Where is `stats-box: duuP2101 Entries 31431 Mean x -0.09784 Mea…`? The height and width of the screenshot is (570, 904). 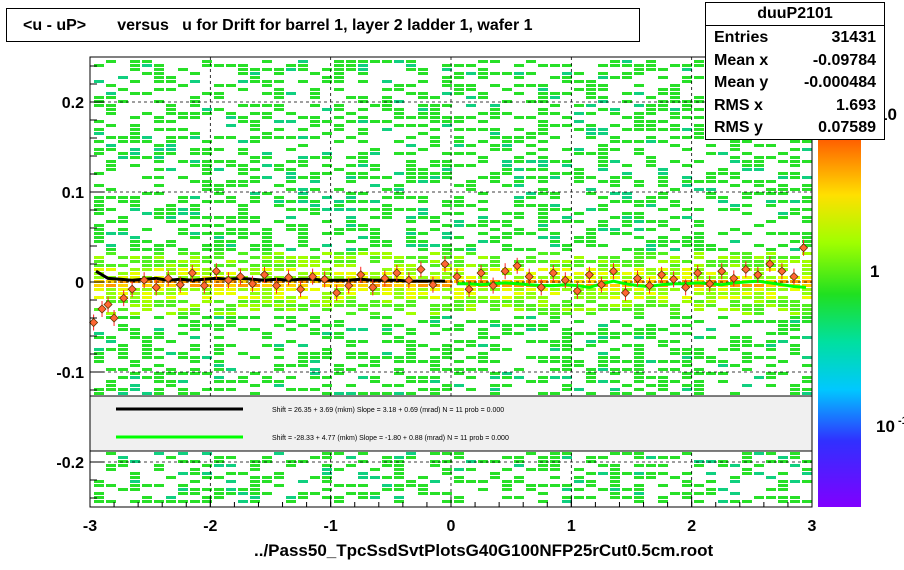 stats-box: duuP2101 Entries 31431 Mean x -0.09784 Mea… is located at coordinates (795, 71).